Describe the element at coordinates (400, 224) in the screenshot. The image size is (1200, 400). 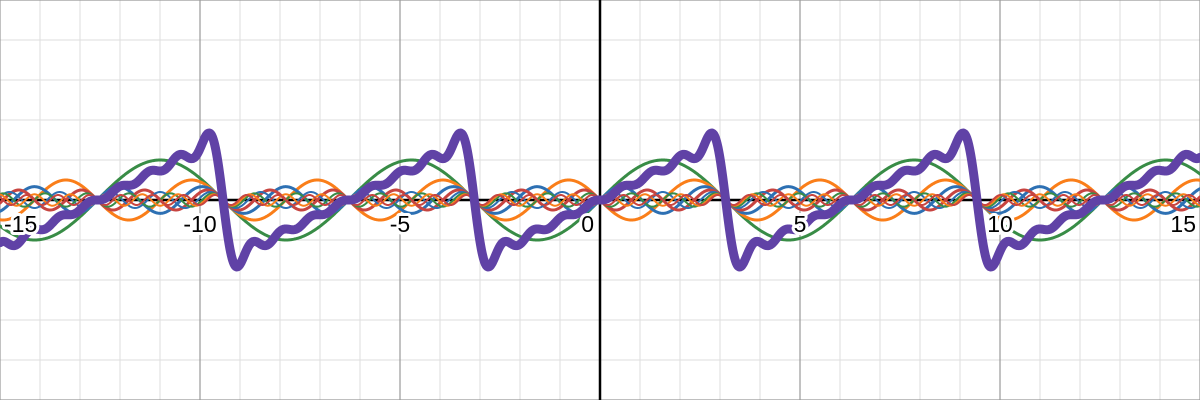
I see `x-tick-label: -5` at that location.